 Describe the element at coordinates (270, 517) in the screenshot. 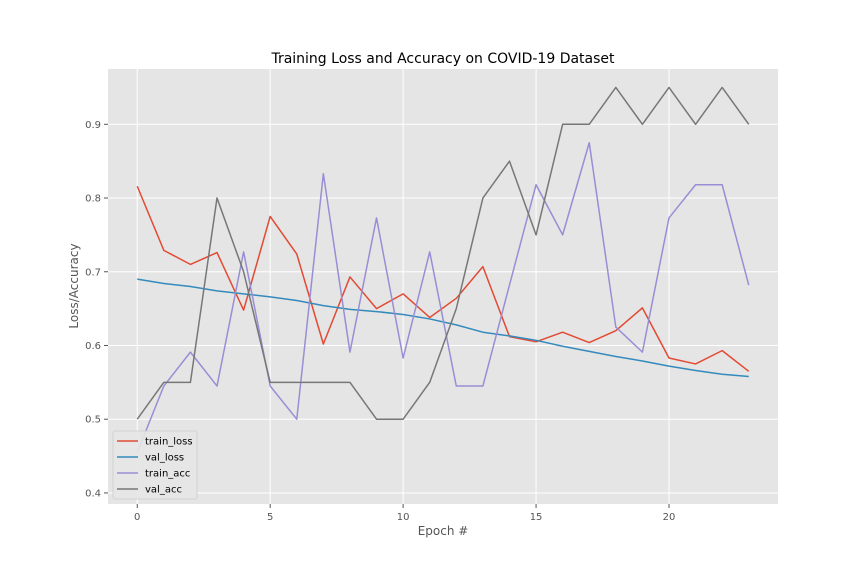

I see `x-tick-label: 5` at that location.